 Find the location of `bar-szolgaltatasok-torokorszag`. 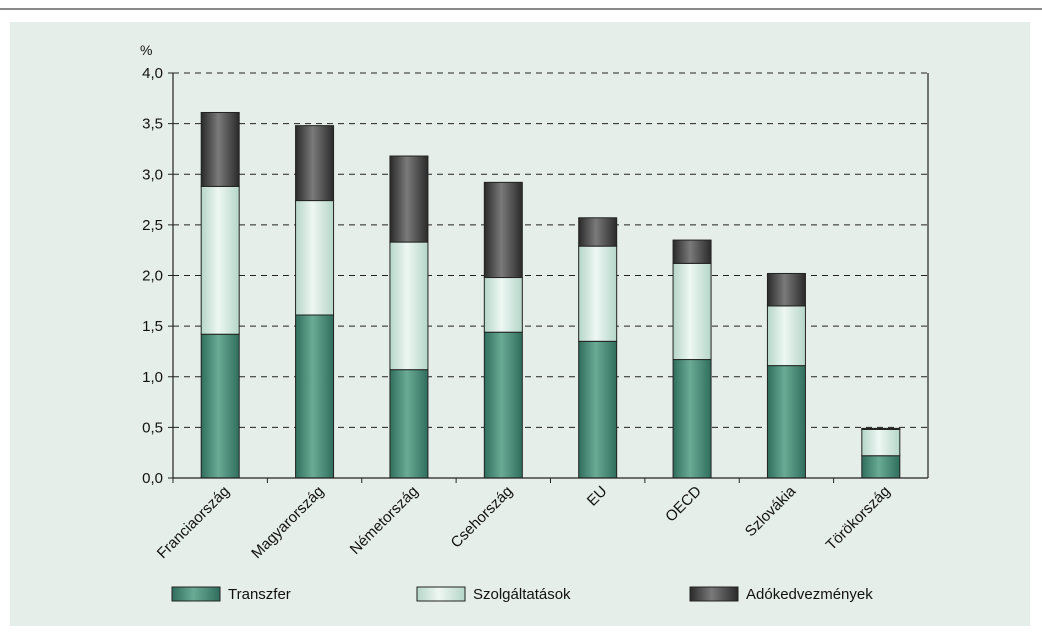

bar-szolgaltatasok-torokorszag is located at coordinates (881, 442).